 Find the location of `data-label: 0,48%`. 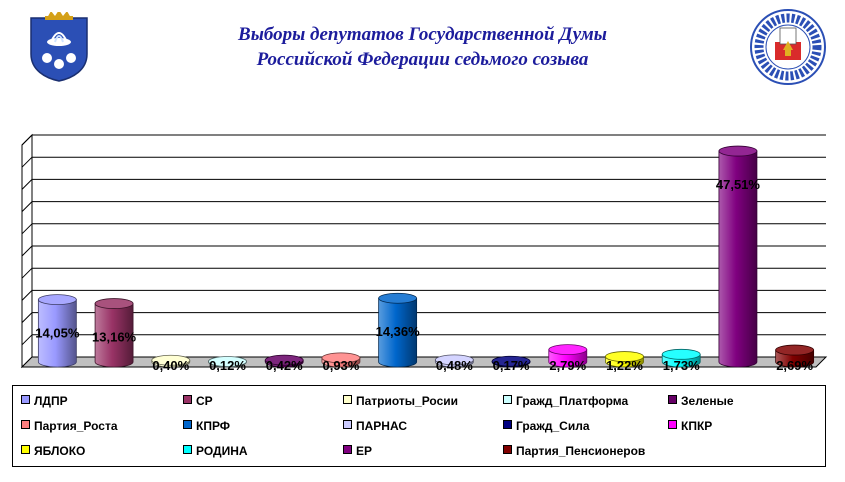

data-label: 0,48% is located at coordinates (454, 365).